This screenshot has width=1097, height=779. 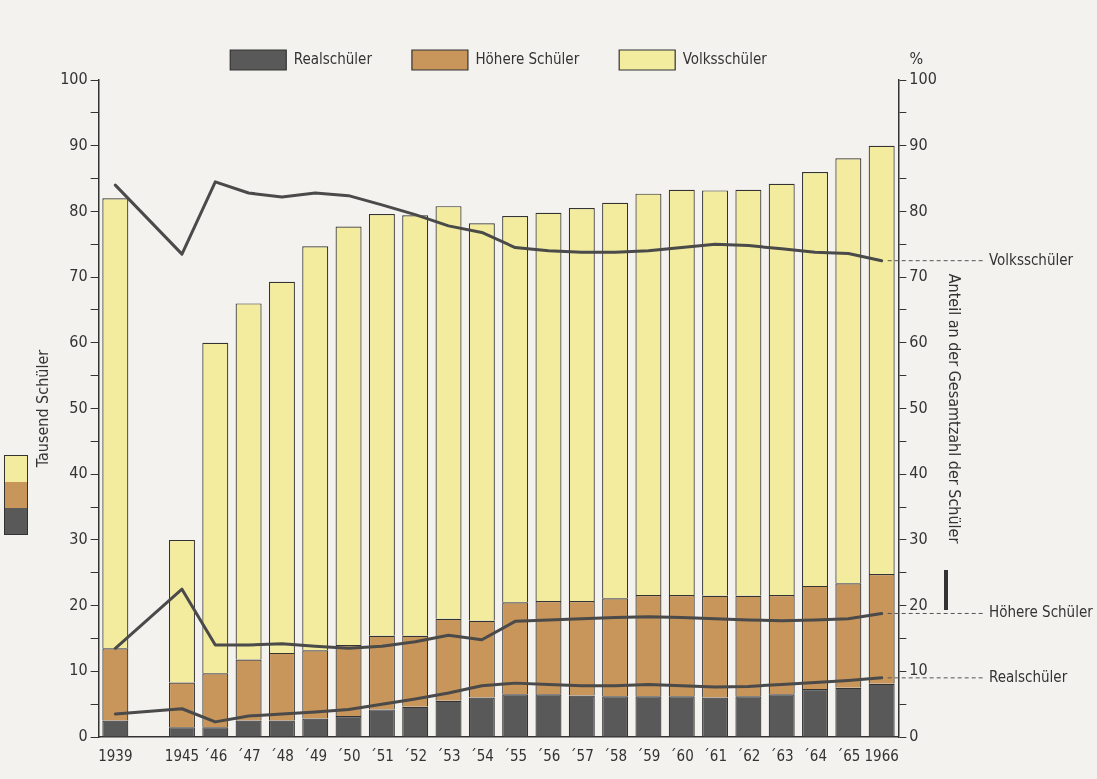 I want to click on x-tick-label: ´57, so click(x=581, y=755).